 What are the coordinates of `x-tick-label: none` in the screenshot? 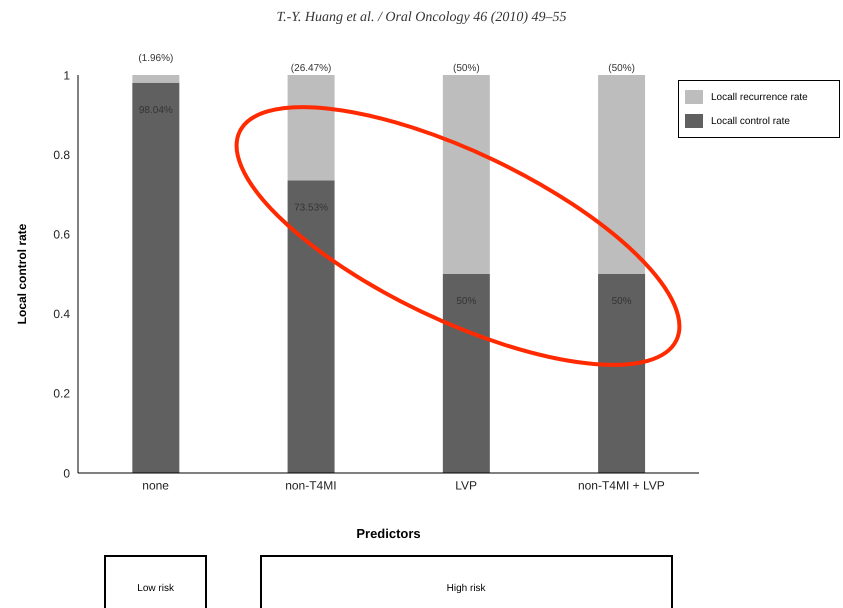 It's located at (156, 485).